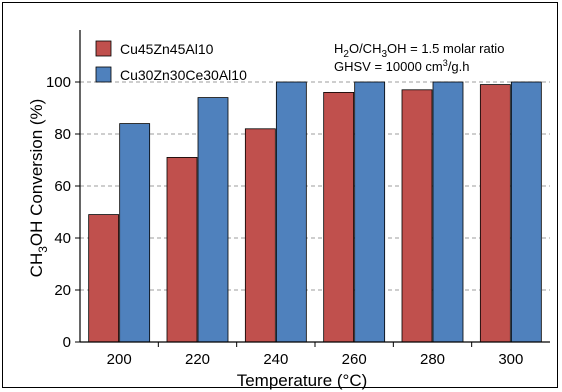  Describe the element at coordinates (167, 49) in the screenshot. I see `legend-label-series-1: Cu45Zn45Al10` at that location.